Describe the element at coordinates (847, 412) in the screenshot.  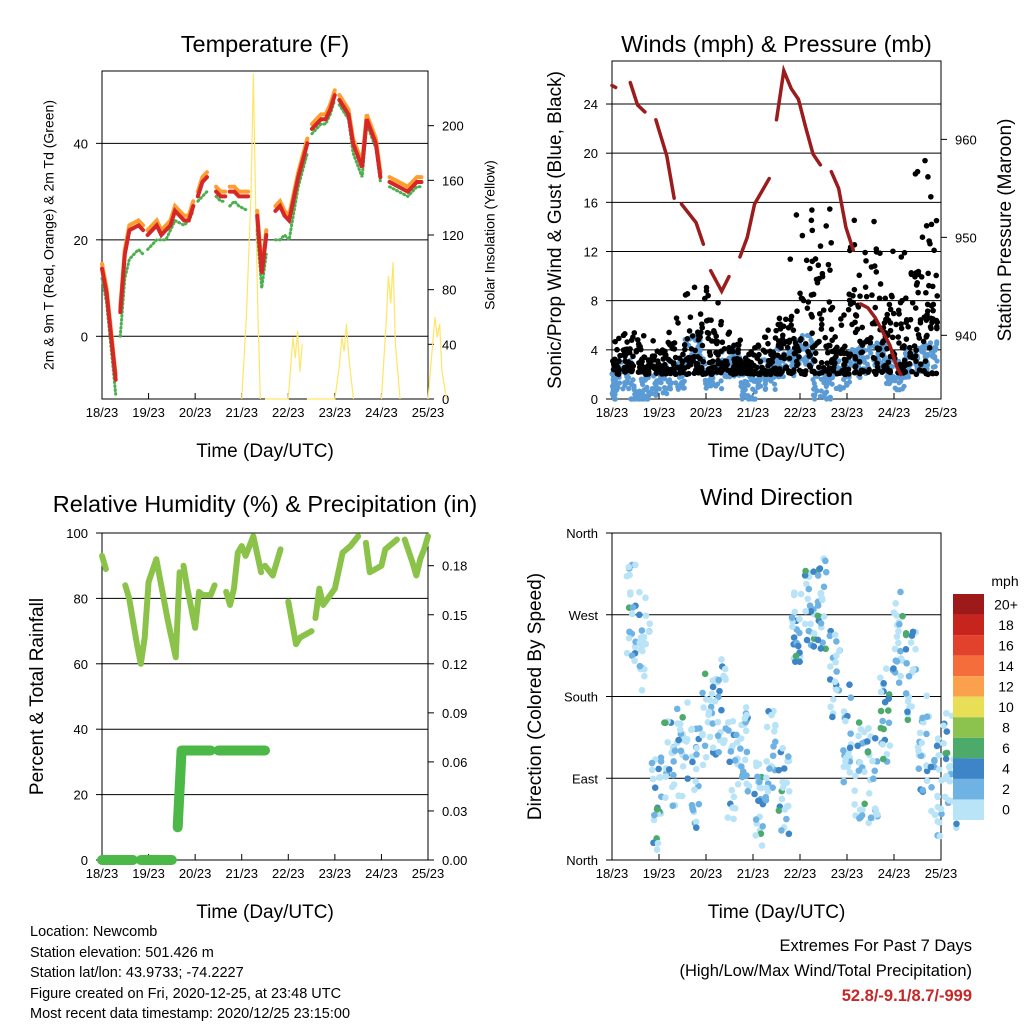
I see `x-tick-label: 23/23` at that location.